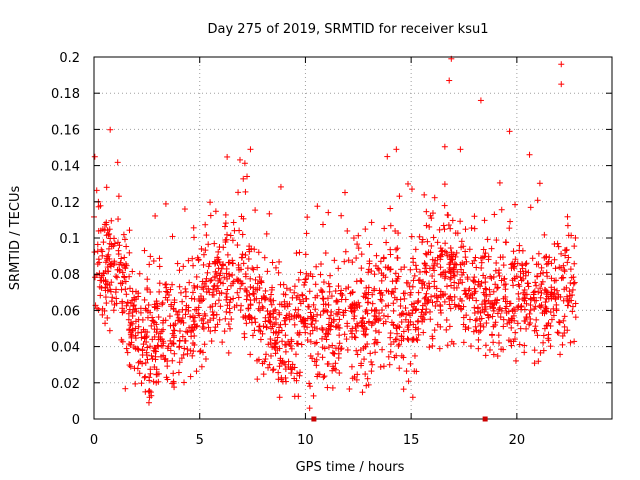 The width and height of the screenshot is (640, 480). Describe the element at coordinates (65, 167) in the screenshot. I see `y-tick-label: 0.14` at that location.